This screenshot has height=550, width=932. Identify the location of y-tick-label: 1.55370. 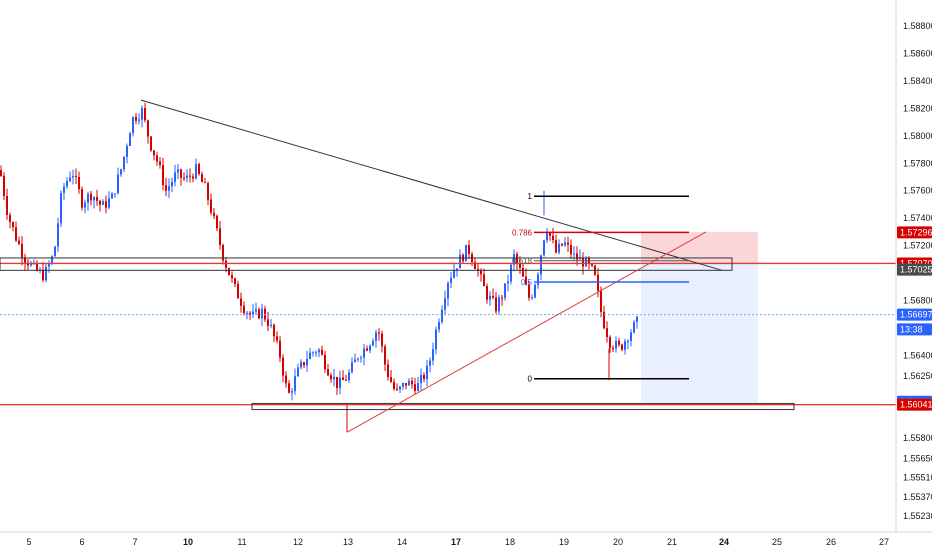
(917, 497).